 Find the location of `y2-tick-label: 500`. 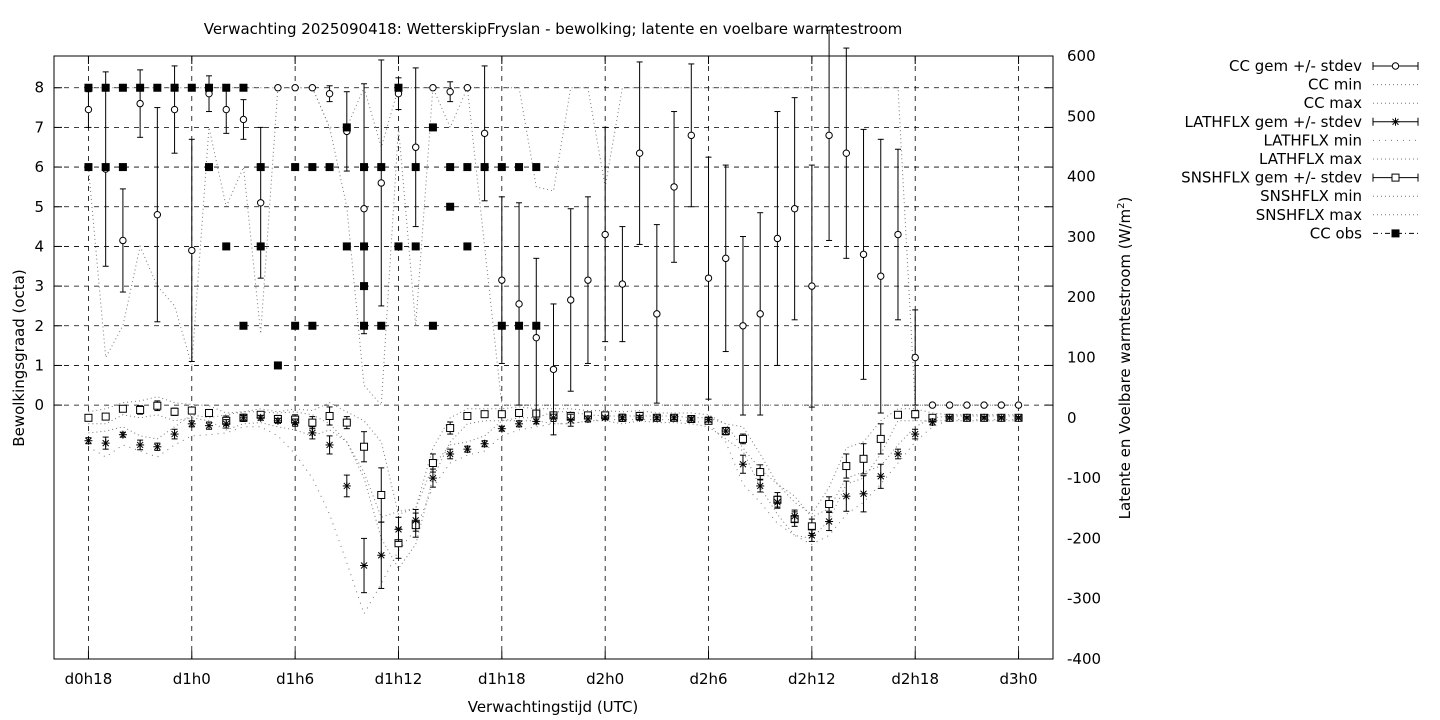

y2-tick-label: 500 is located at coordinates (1081, 116).